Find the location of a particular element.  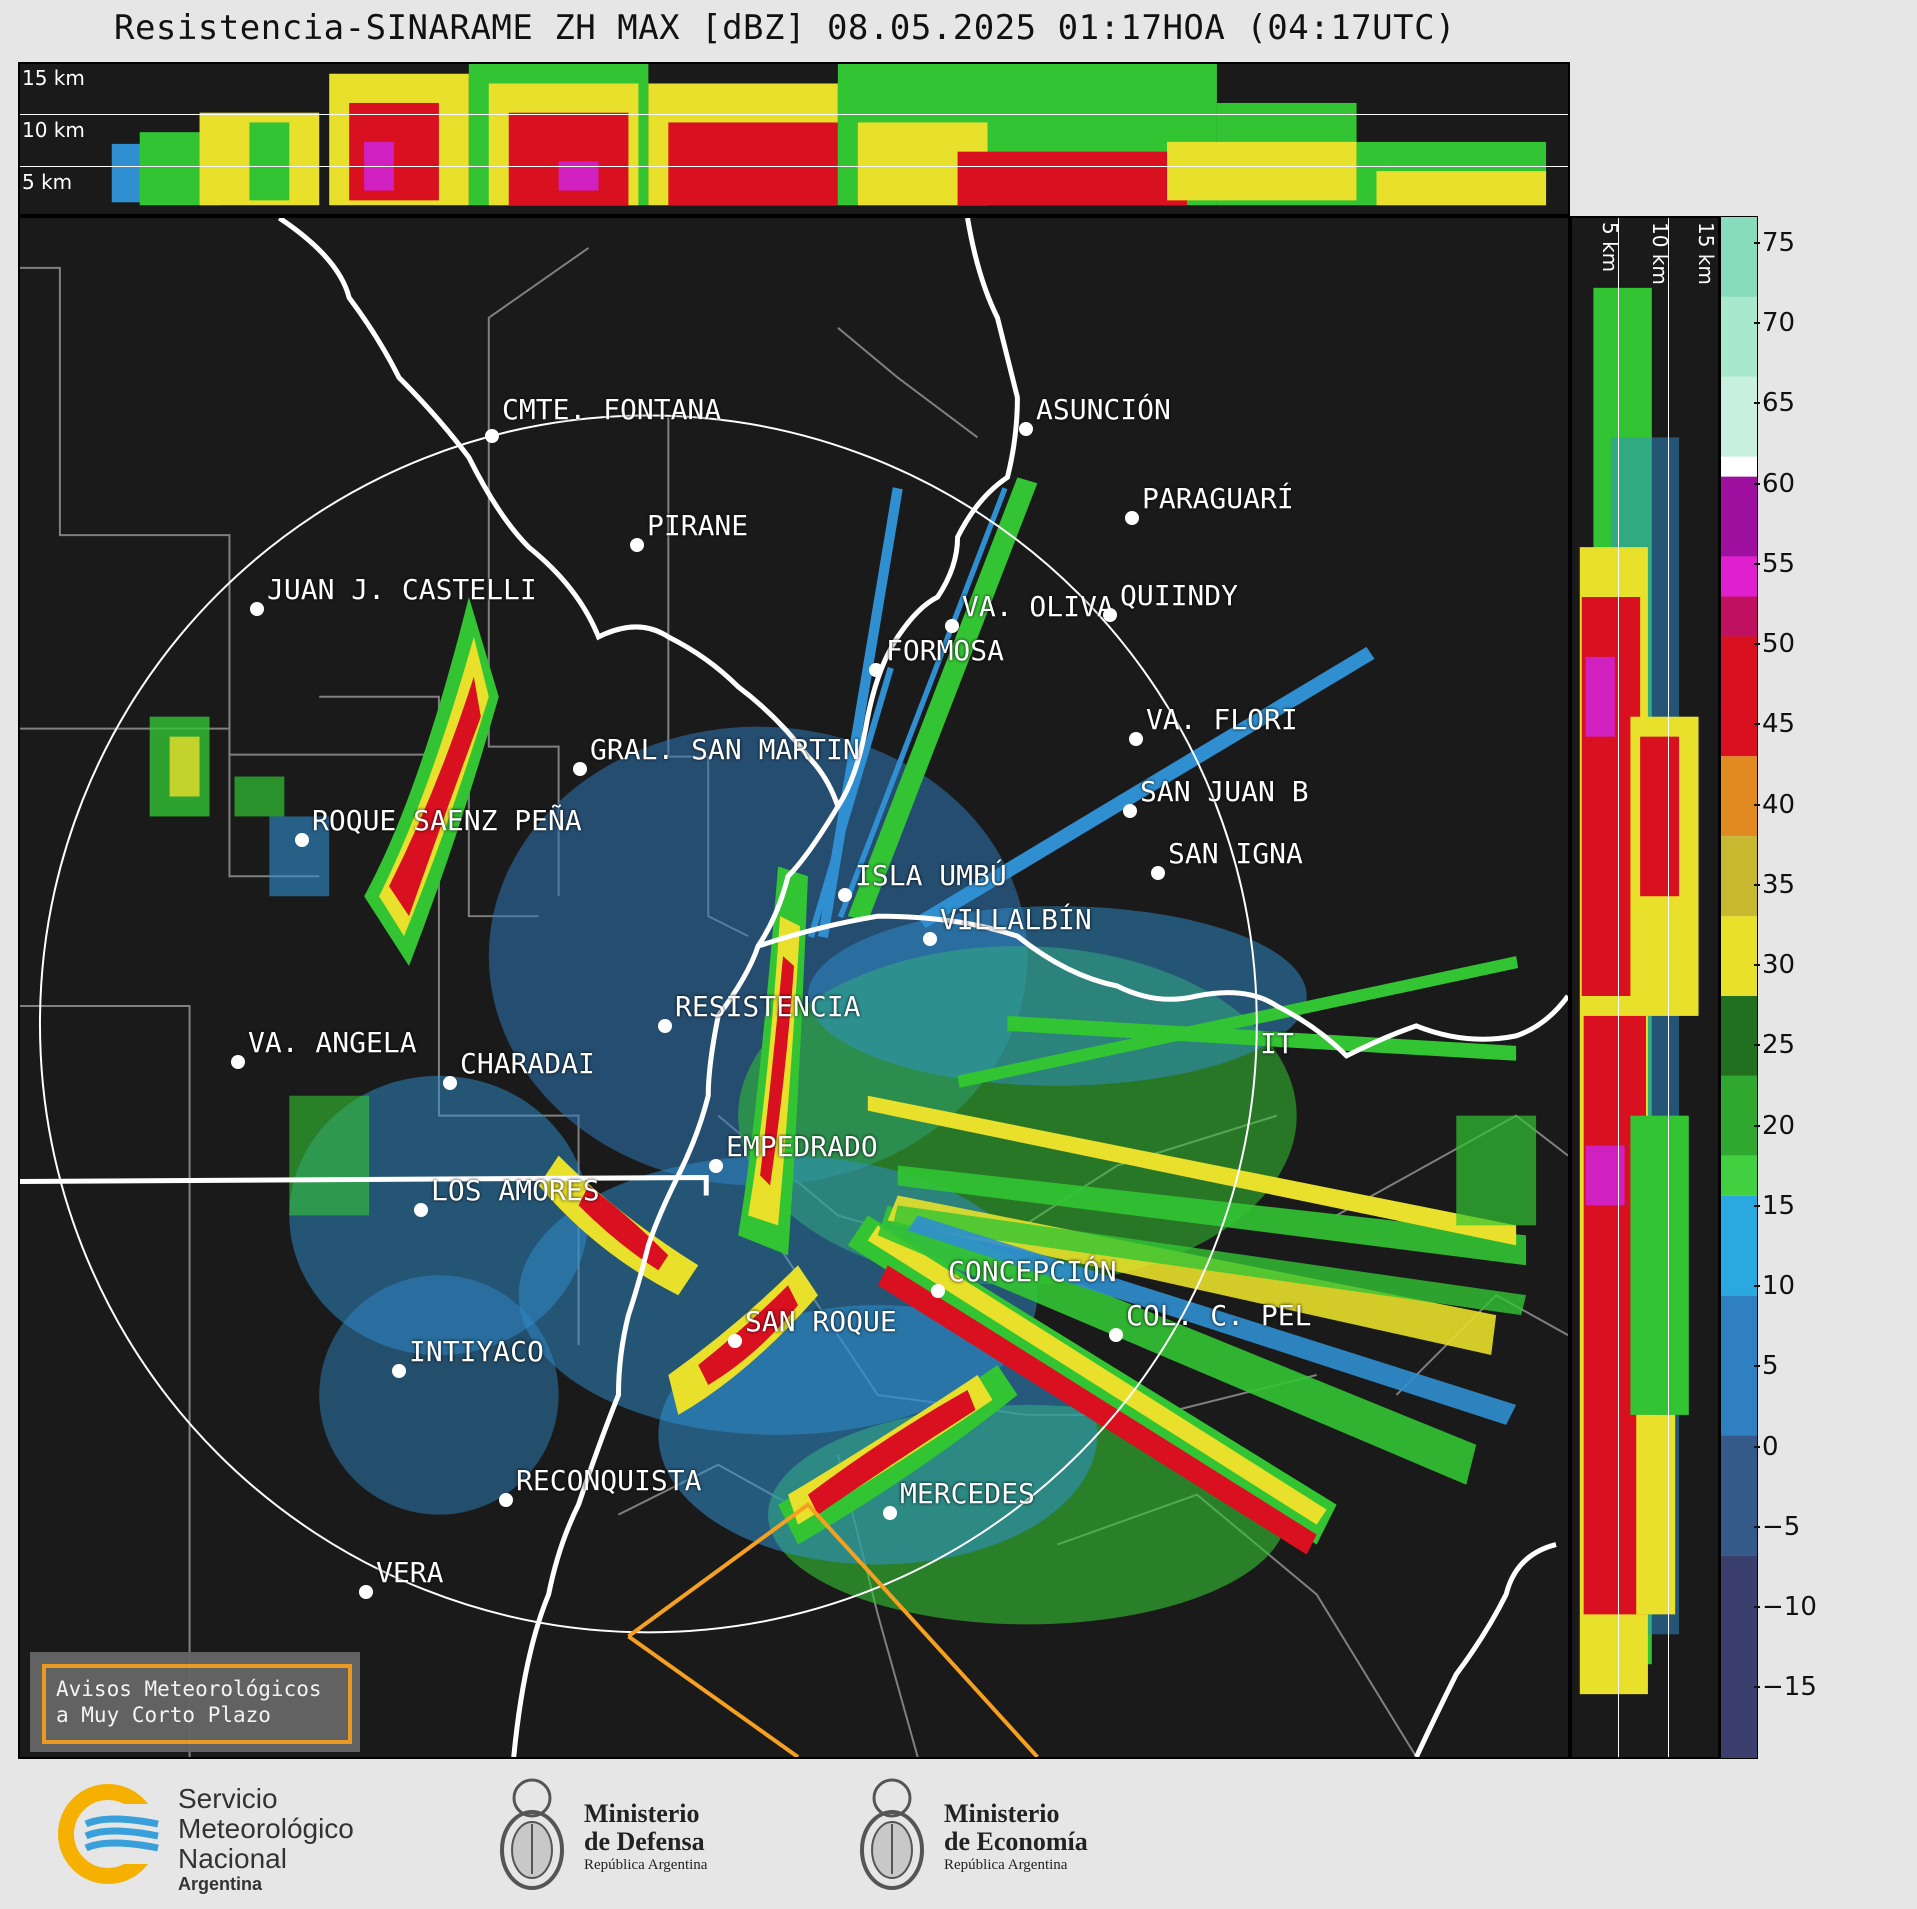

city-label: VERA is located at coordinates (410, 1572).